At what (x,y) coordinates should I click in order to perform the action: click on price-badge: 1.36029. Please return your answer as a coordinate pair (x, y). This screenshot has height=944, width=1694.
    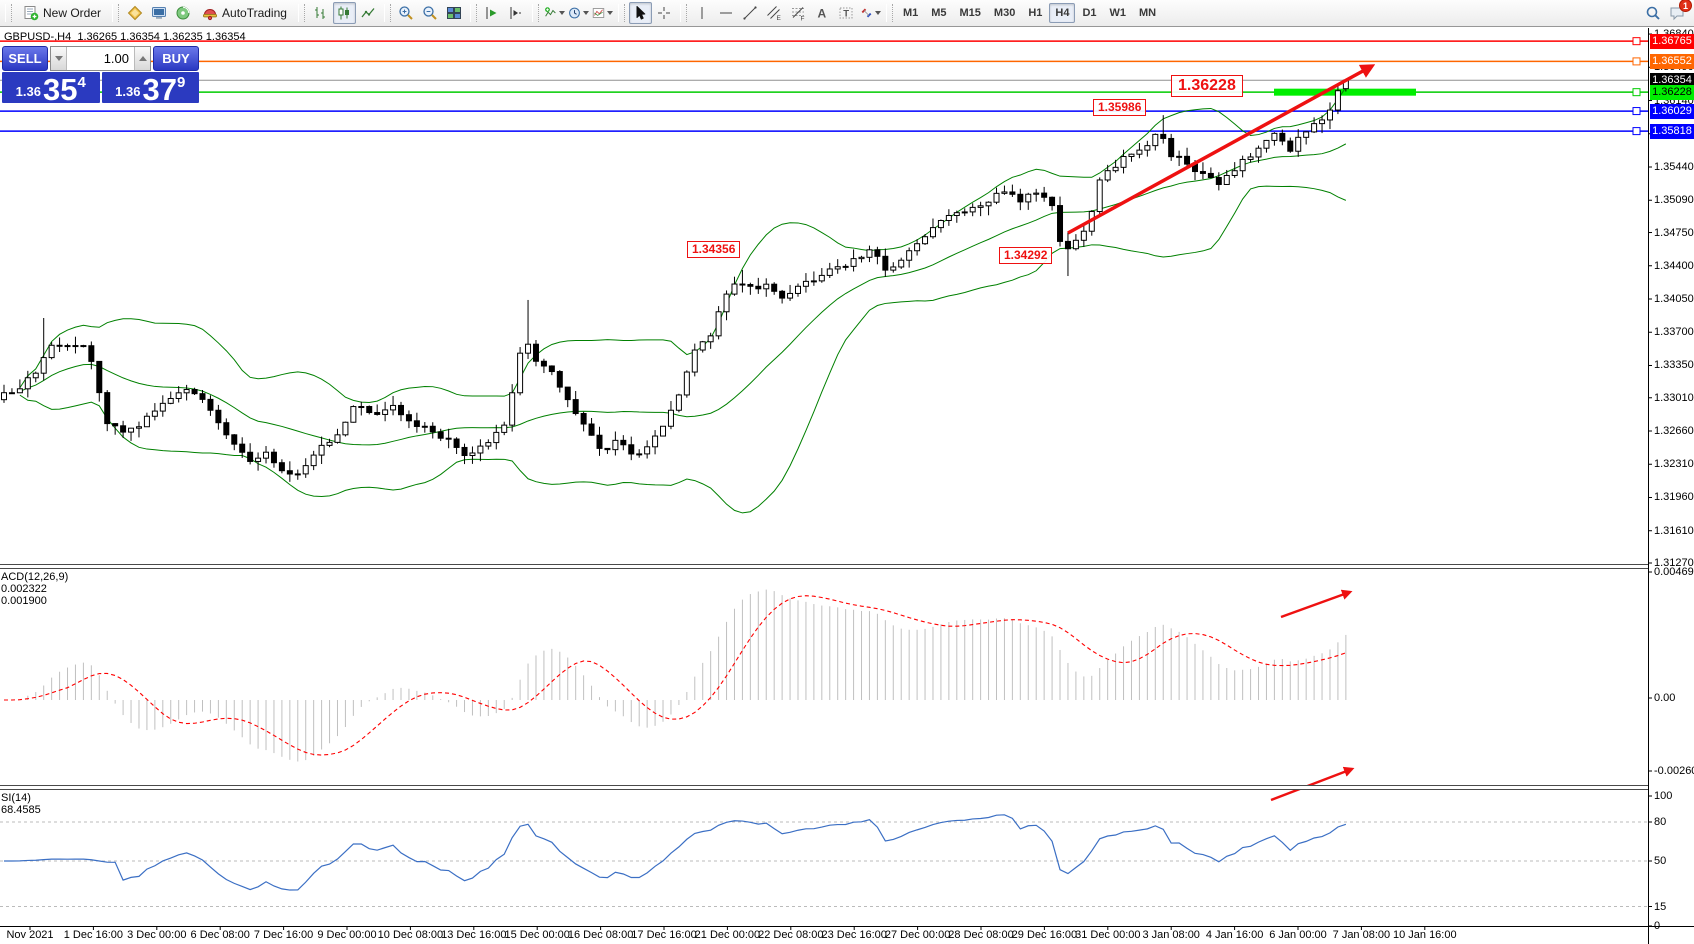
    Looking at the image, I should click on (1672, 111).